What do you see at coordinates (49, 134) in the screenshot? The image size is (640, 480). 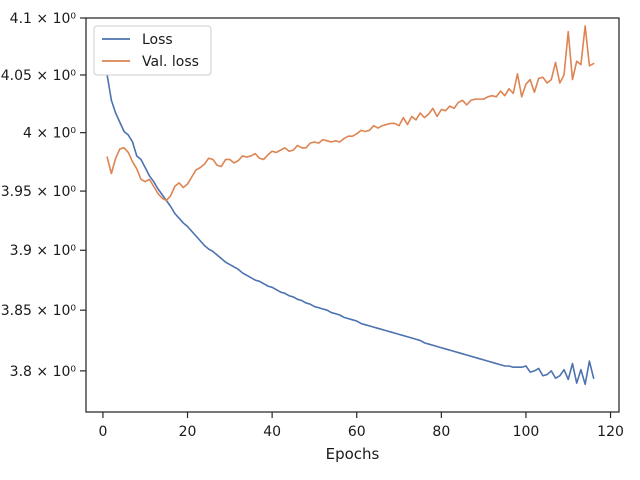 I see `y-tick-label: 4 × 10⁰` at bounding box center [49, 134].